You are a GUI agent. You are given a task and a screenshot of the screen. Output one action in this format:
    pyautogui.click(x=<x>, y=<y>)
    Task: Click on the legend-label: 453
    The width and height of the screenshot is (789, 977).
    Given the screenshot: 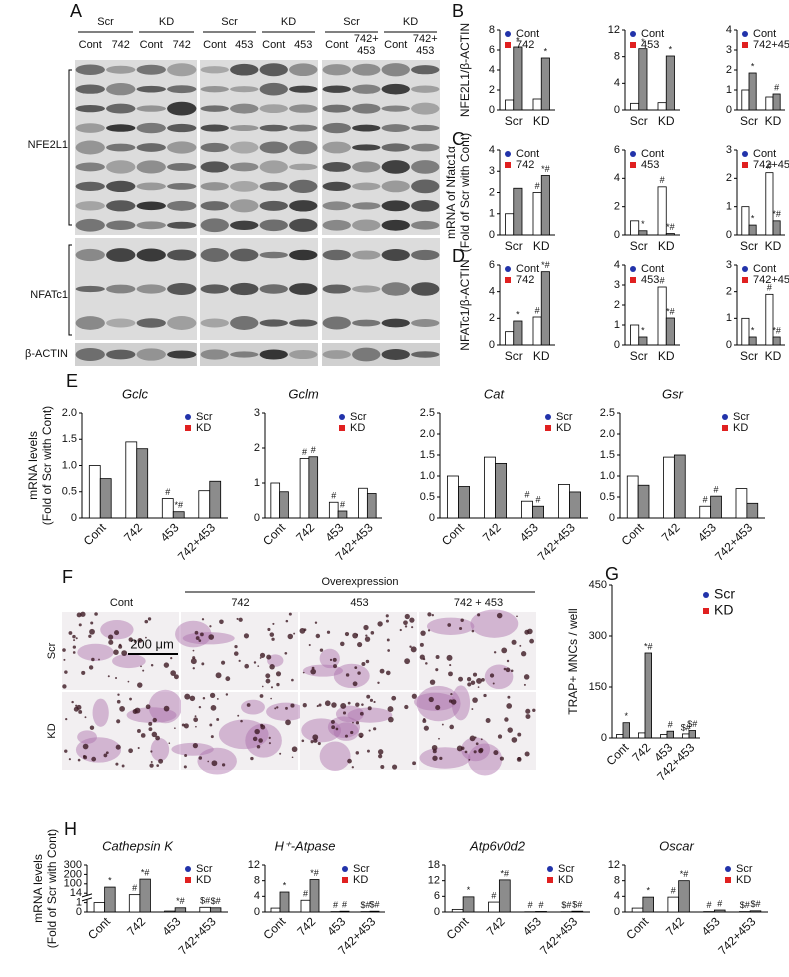 What is the action you would take?
    pyautogui.click(x=650, y=45)
    